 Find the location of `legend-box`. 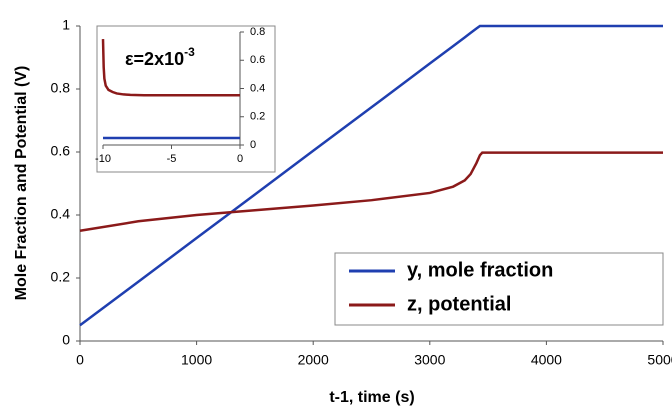

legend-box is located at coordinates (499, 289).